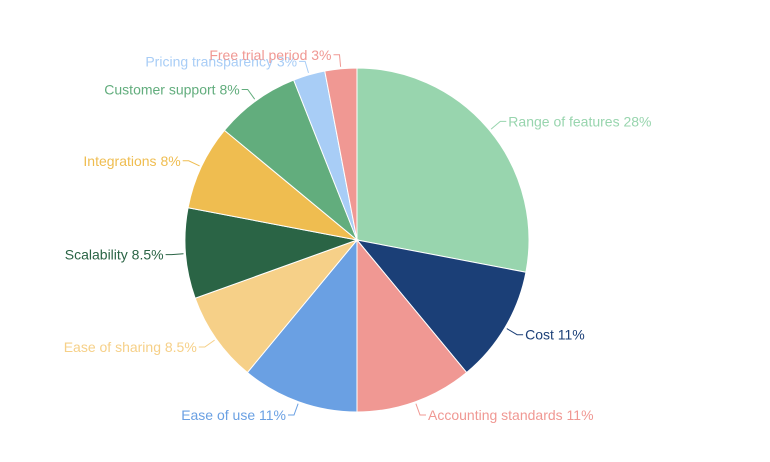  I want to click on pie-slice-ease-of-sharing, so click(276, 306).